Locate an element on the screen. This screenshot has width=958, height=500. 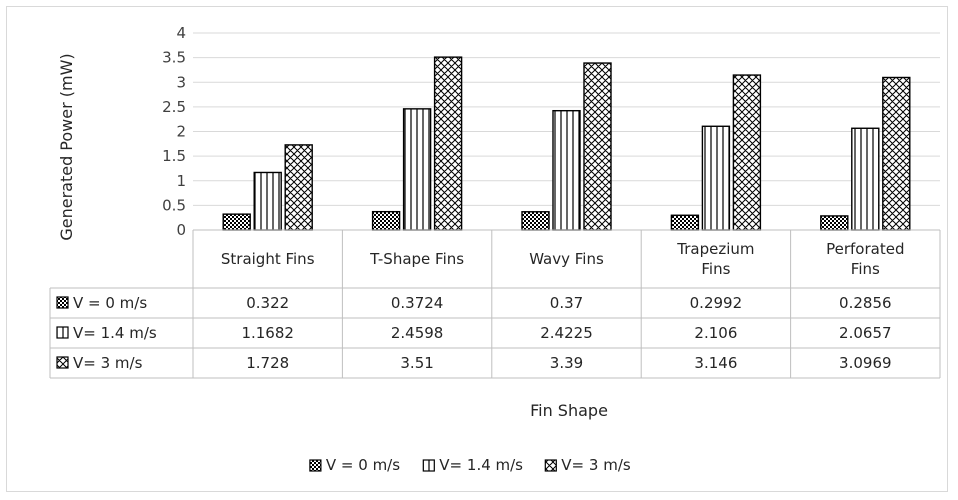
category-label: T-Shape Fins is located at coordinates (416, 259).